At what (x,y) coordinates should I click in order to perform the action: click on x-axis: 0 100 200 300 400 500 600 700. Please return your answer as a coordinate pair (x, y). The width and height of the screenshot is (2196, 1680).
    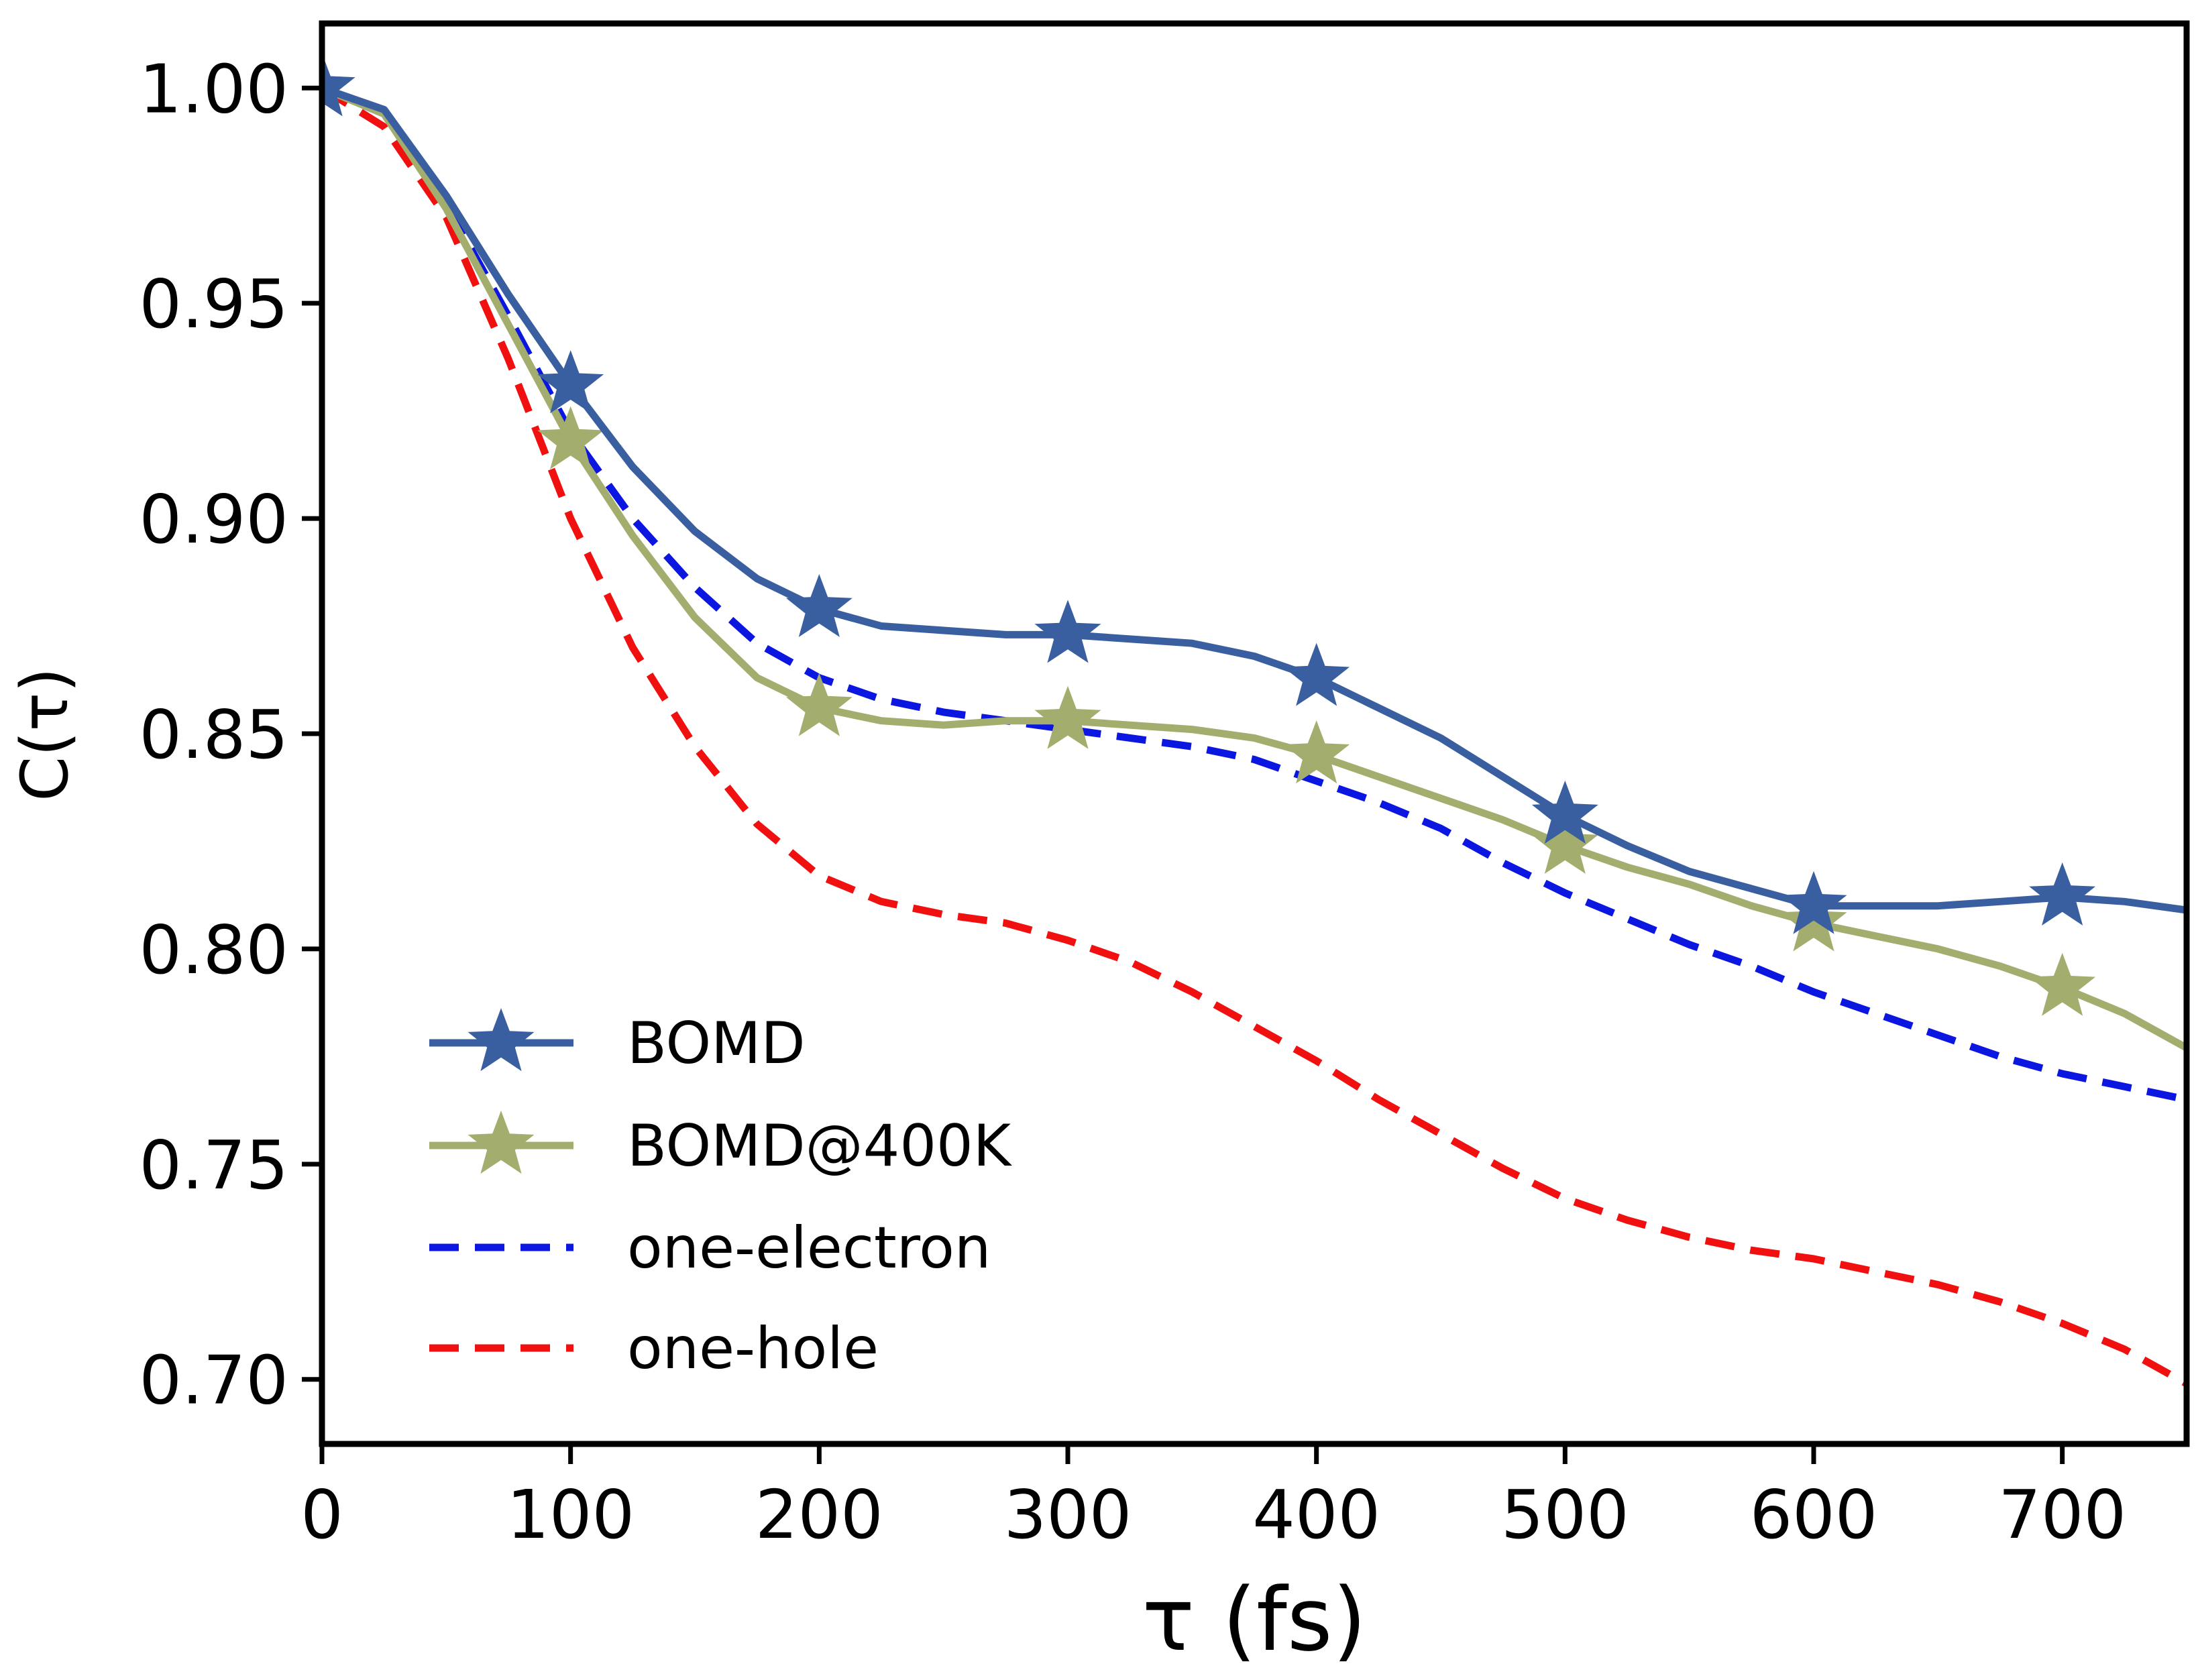
    Looking at the image, I should click on (1213, 1499).